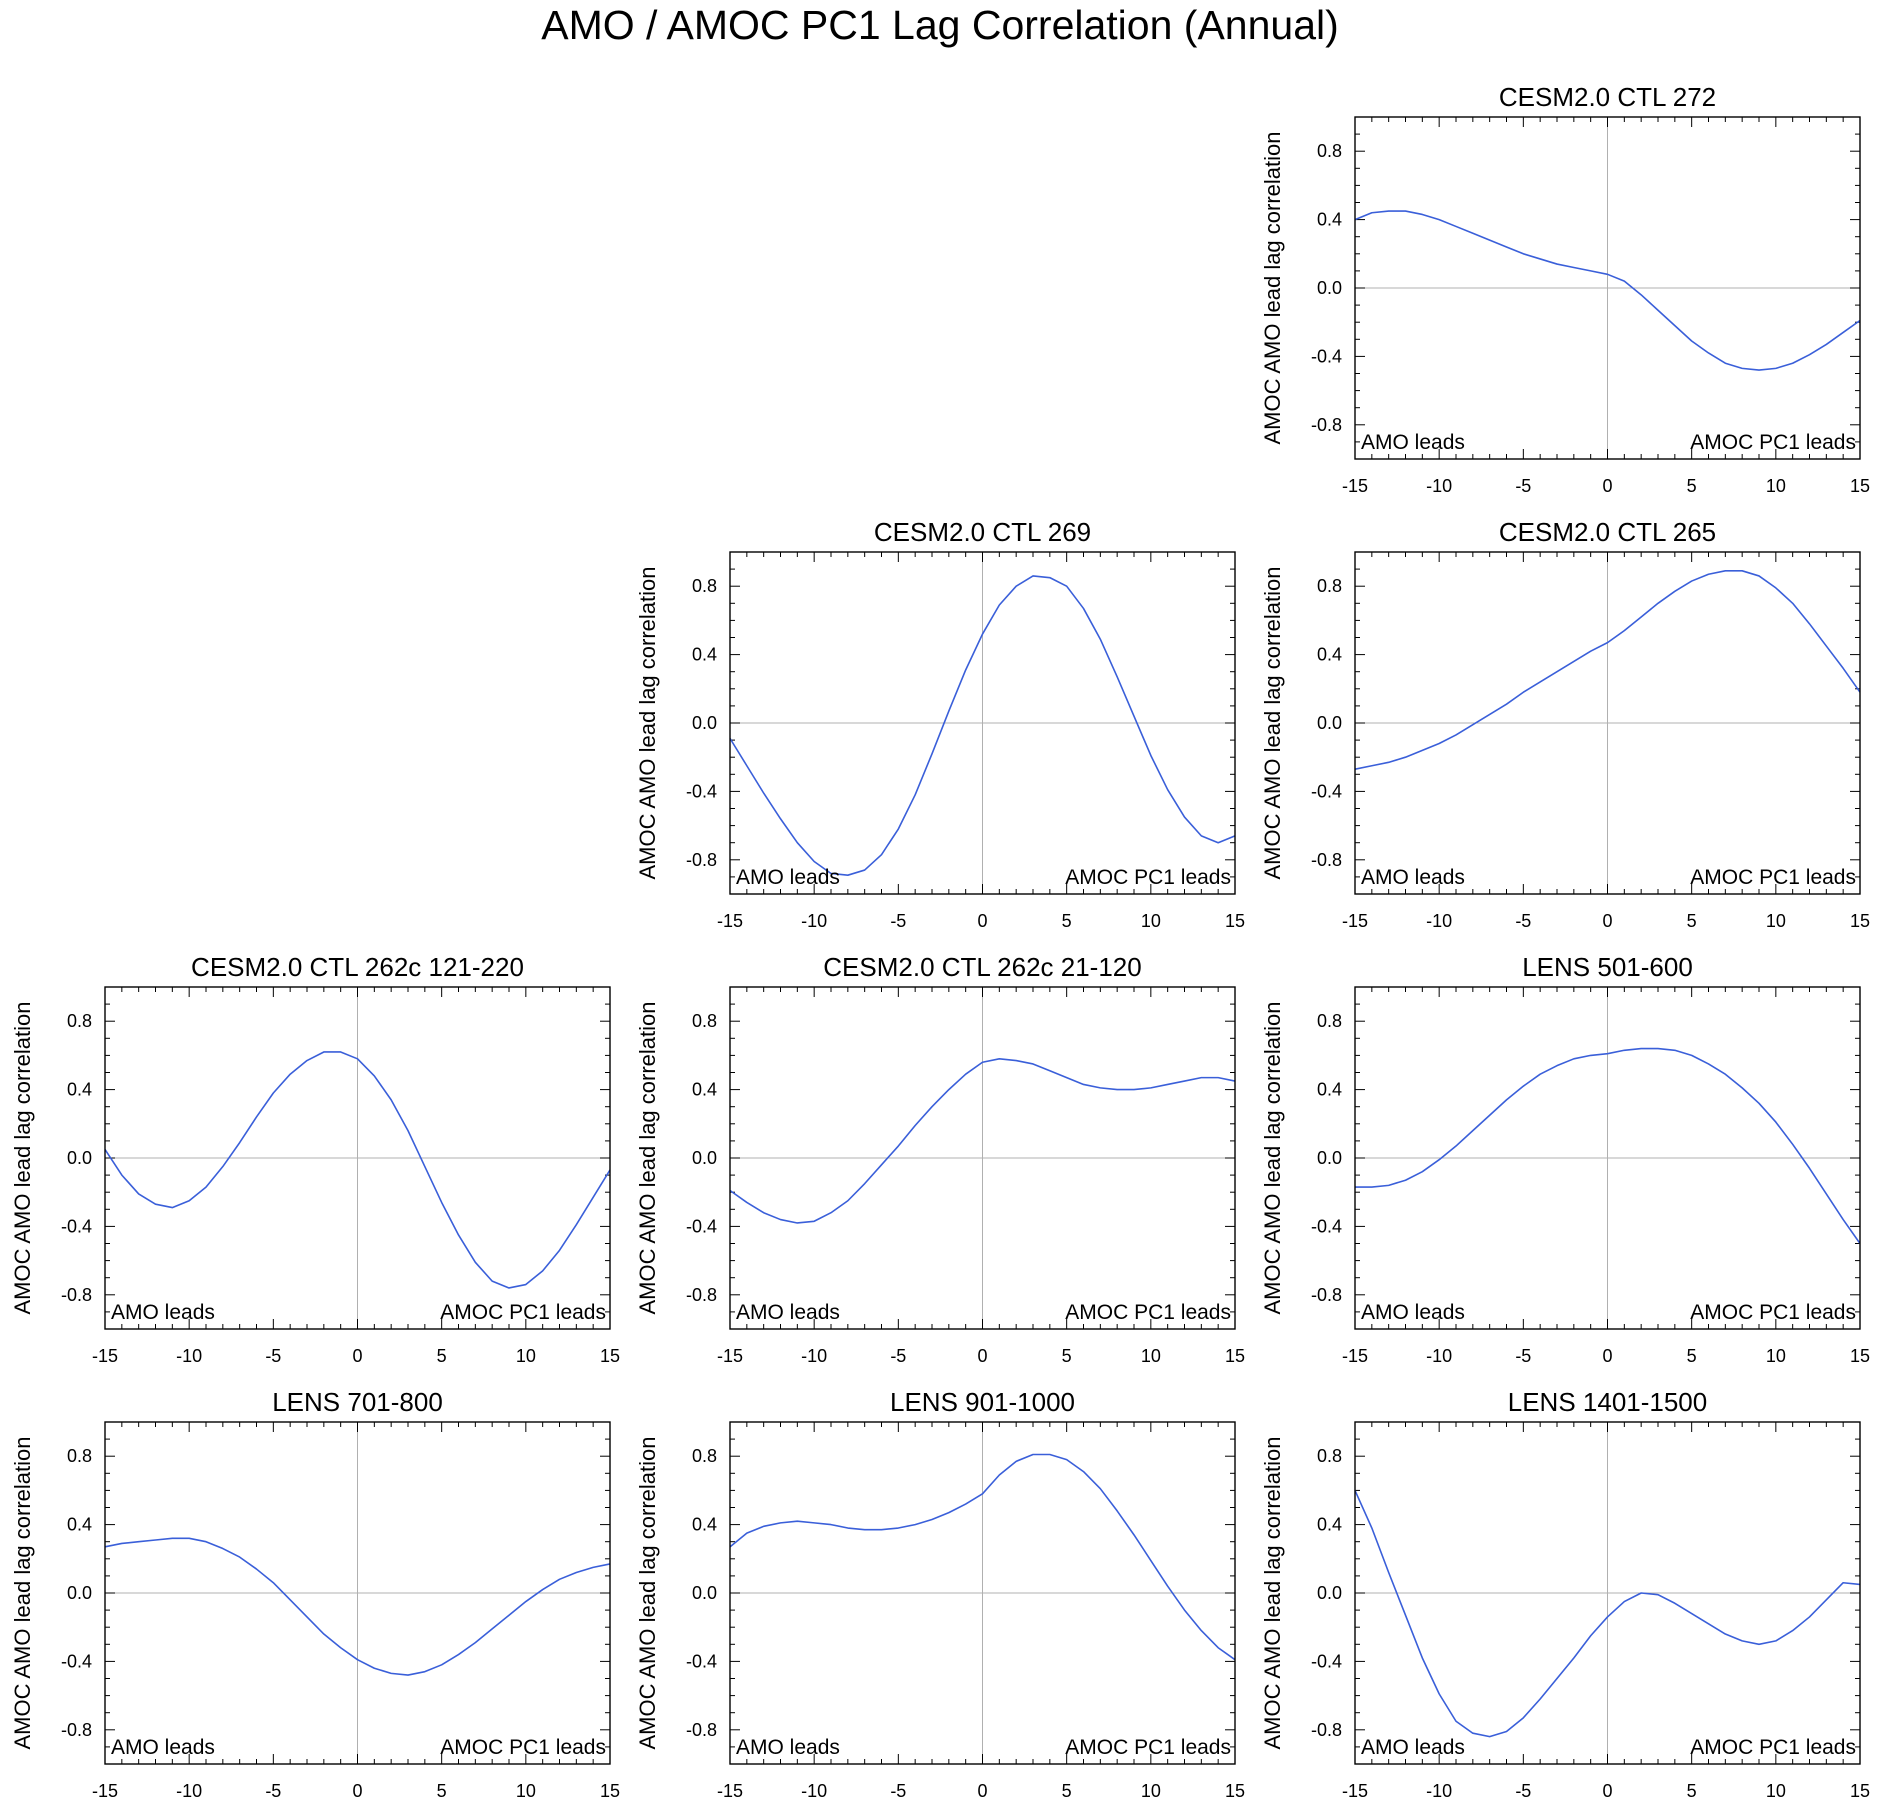  I want to click on panel-title: LENS 1401-1500, so click(1607, 1402).